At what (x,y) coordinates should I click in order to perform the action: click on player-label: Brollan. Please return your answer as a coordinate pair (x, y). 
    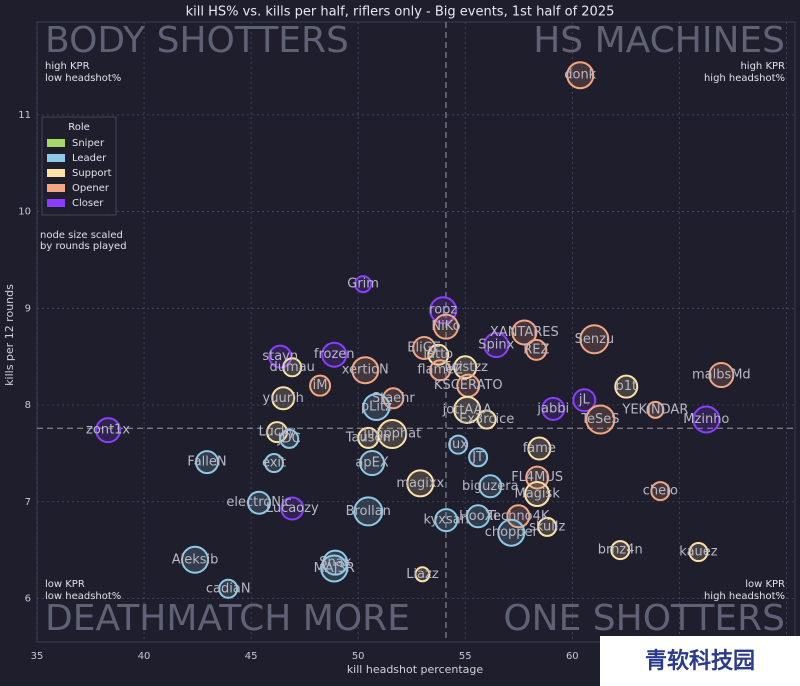
    Looking at the image, I should click on (368, 511).